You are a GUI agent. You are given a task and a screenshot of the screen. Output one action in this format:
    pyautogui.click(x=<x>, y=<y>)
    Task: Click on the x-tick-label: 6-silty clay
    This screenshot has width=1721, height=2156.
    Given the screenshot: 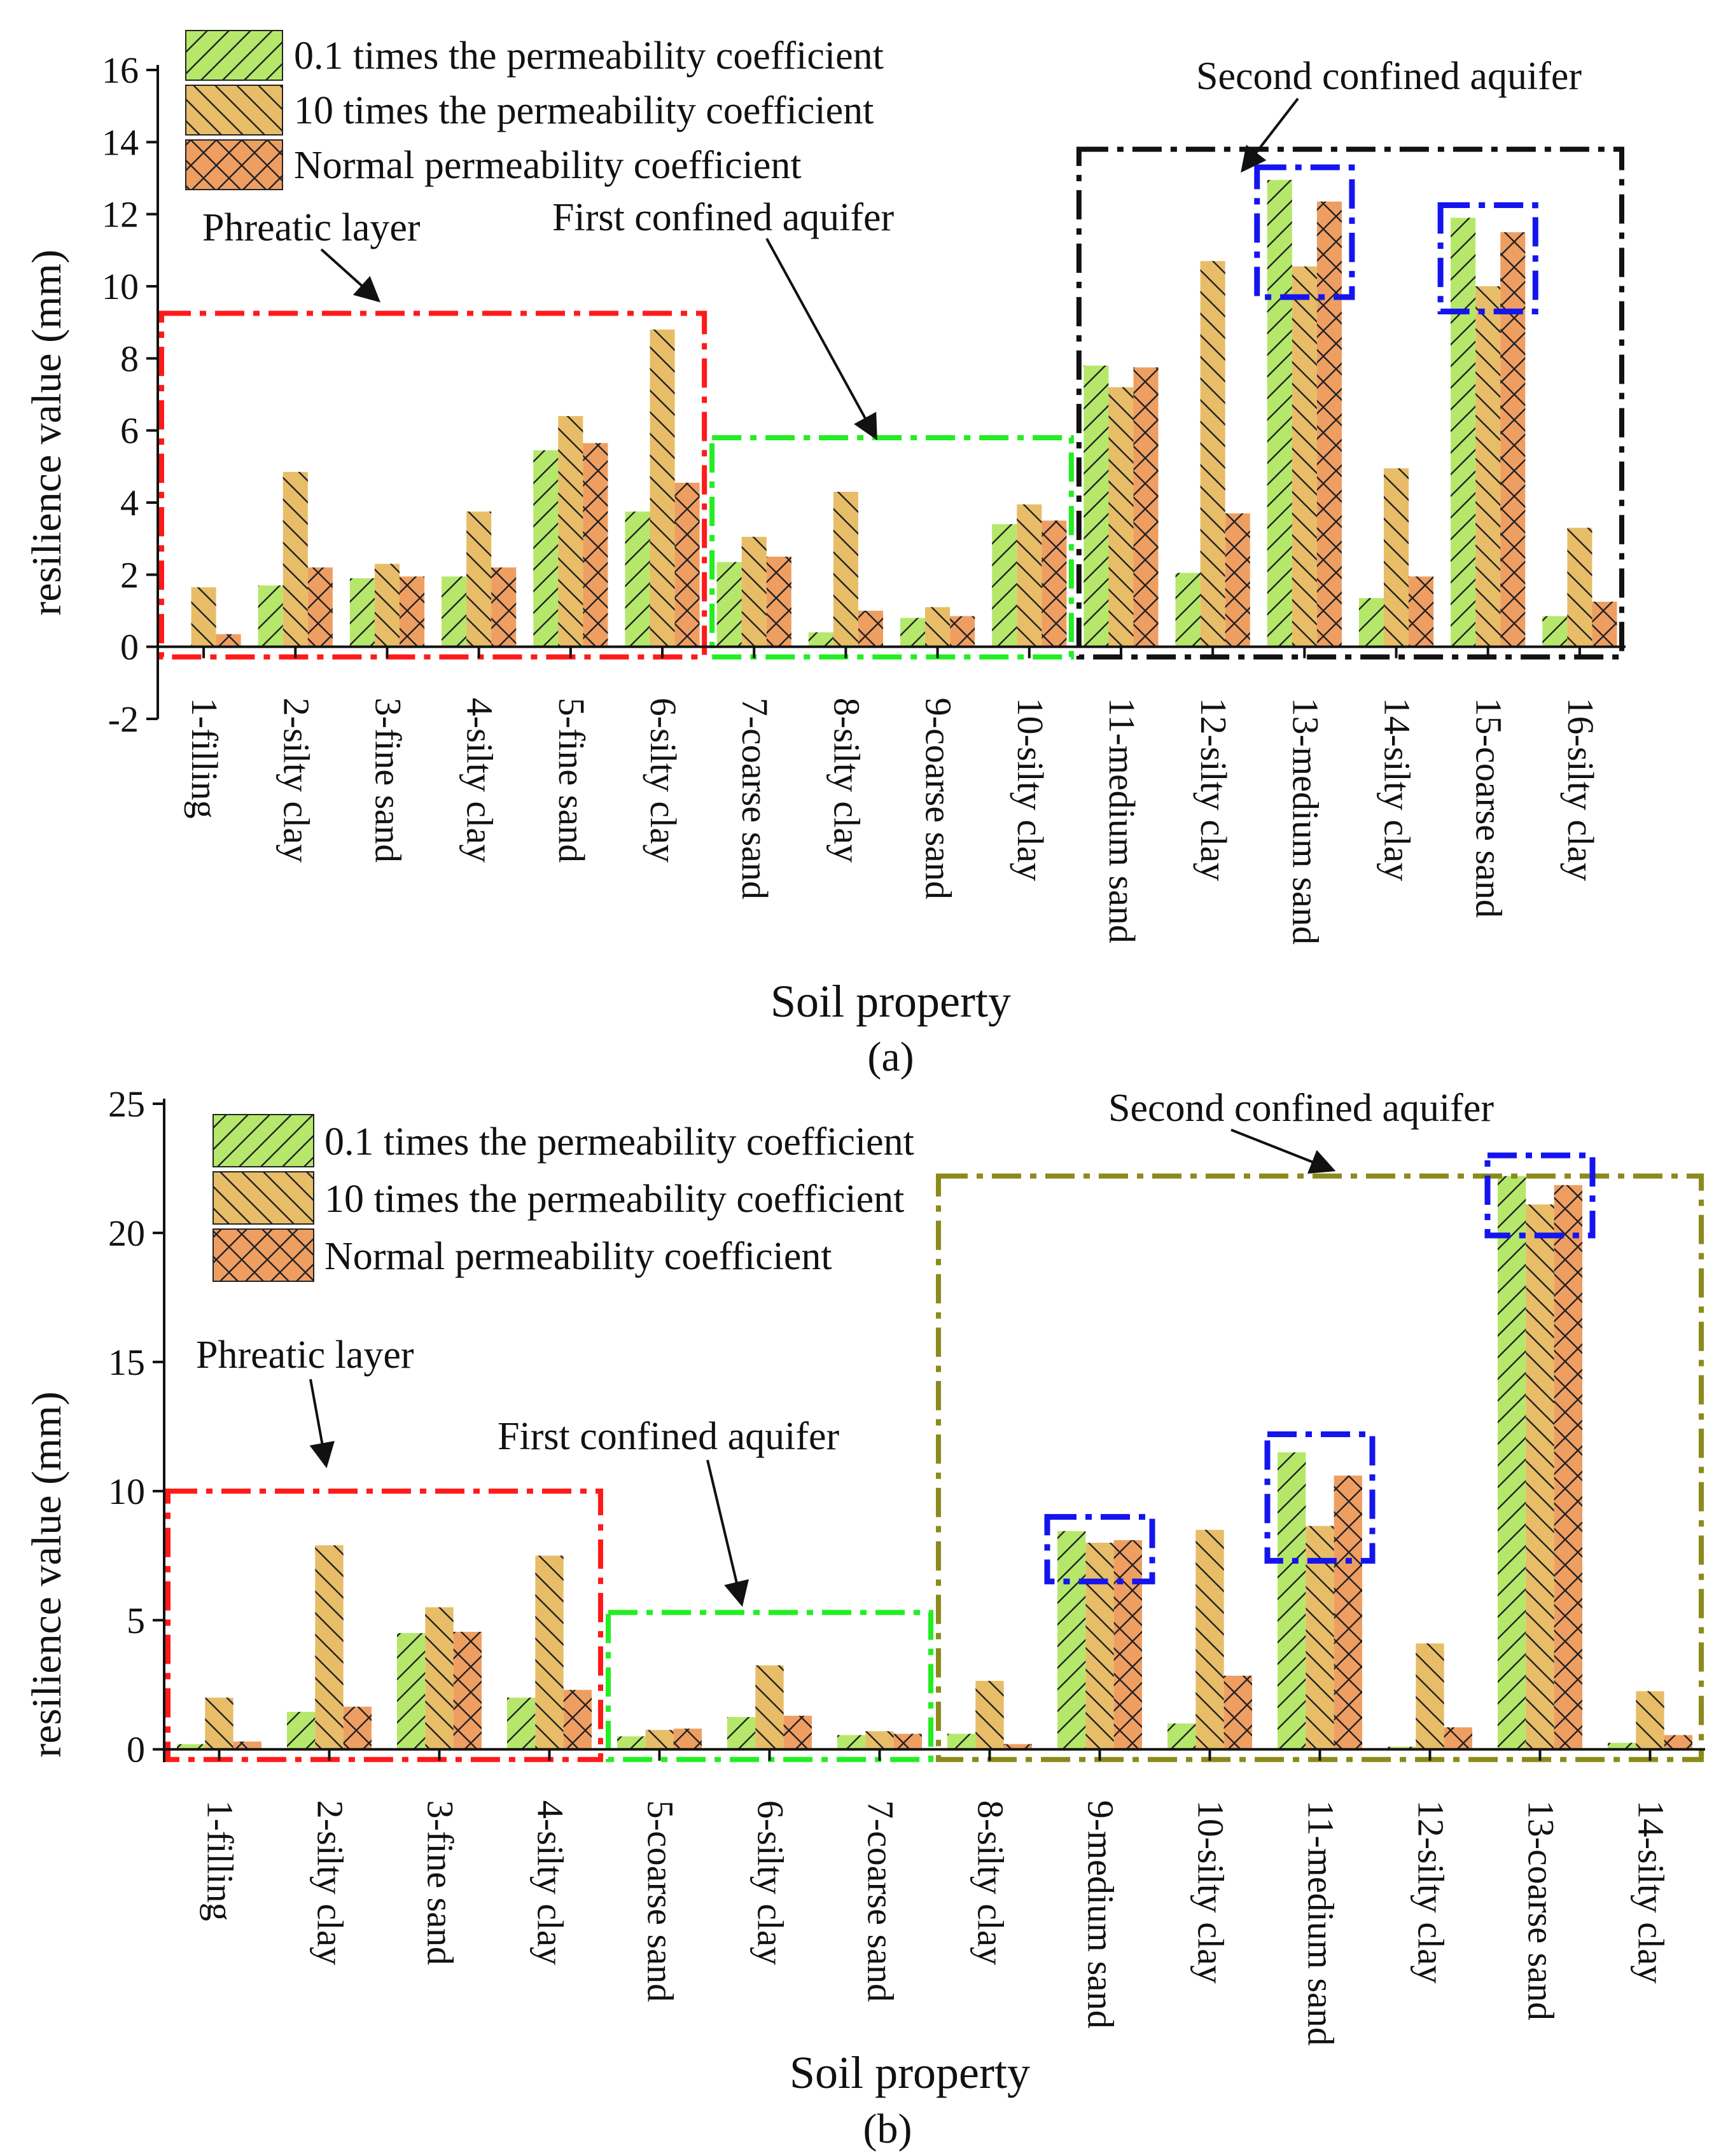 What is the action you would take?
    pyautogui.click(x=771, y=1882)
    